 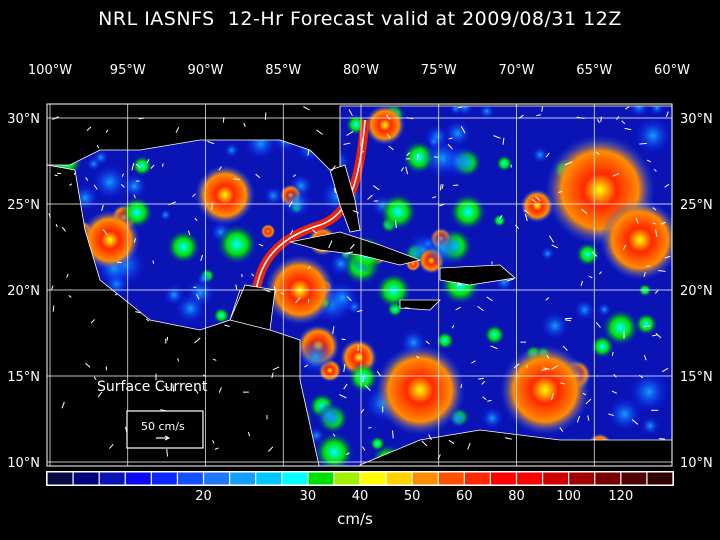 What do you see at coordinates (23, 377) in the screenshot?
I see `latitude-label-left: 15°N` at bounding box center [23, 377].